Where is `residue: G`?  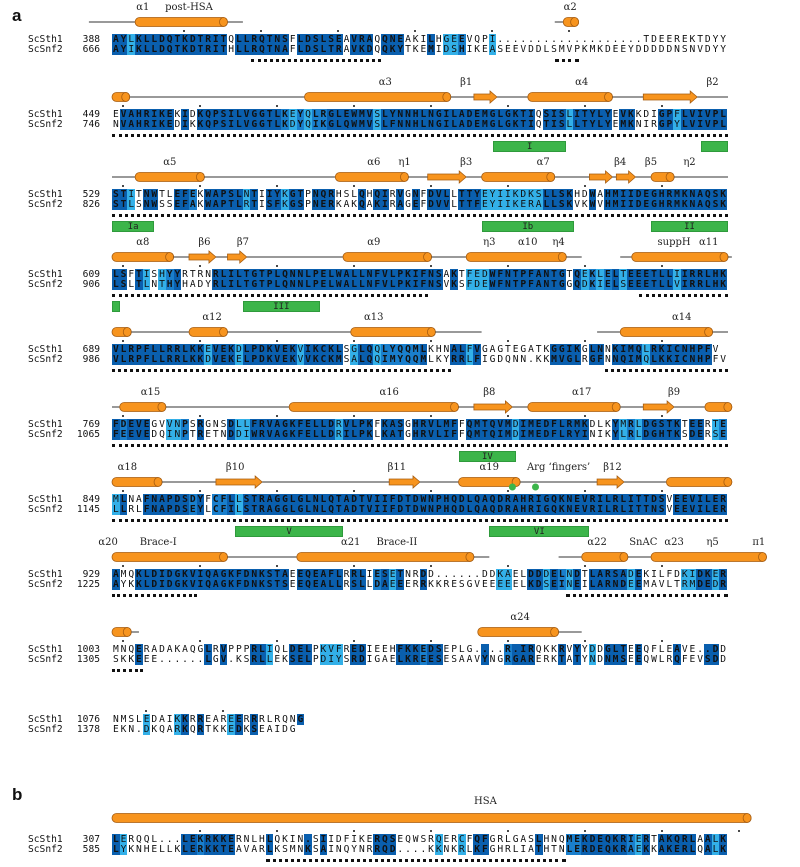
residue: G is located at coordinates (469, 584).